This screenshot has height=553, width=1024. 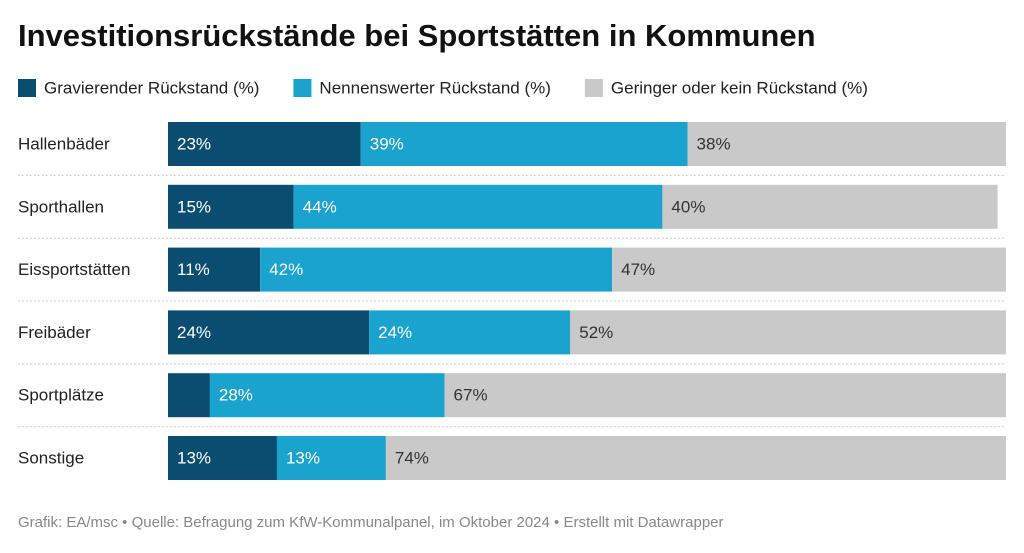 What do you see at coordinates (194, 143) in the screenshot?
I see `value-label: 23%` at bounding box center [194, 143].